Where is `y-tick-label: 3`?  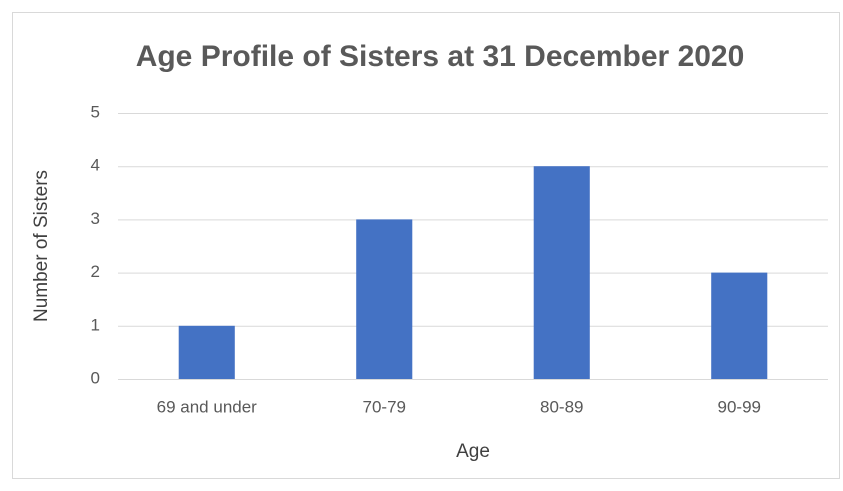
y-tick-label: 3 is located at coordinates (95, 218).